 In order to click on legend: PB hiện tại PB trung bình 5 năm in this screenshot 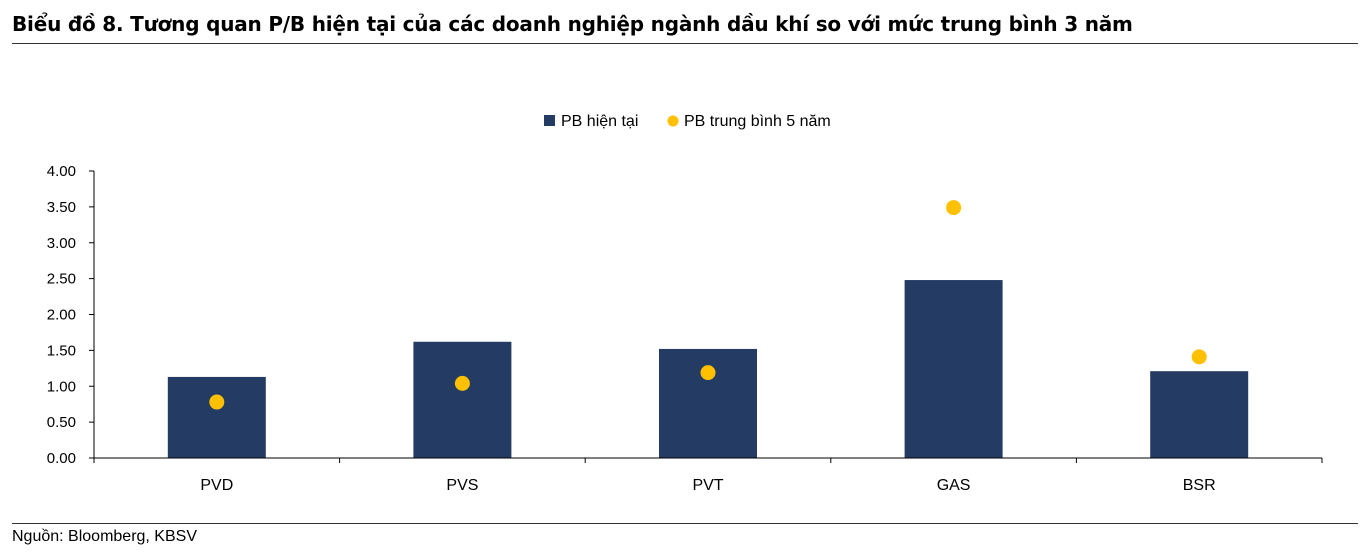, I will do `click(687, 121)`.